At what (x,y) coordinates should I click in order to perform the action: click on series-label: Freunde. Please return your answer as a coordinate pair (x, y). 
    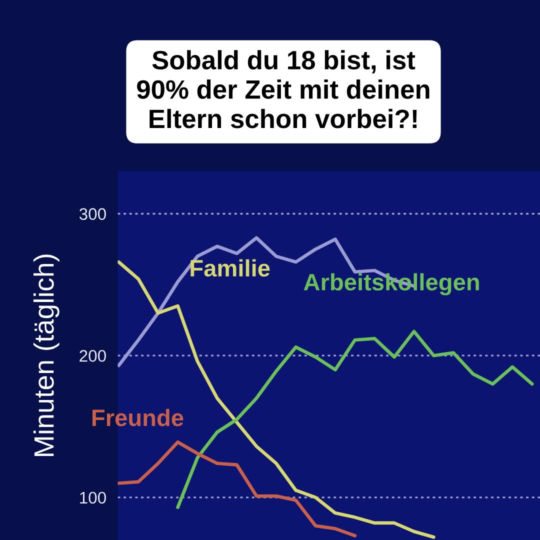
    Looking at the image, I should click on (138, 417).